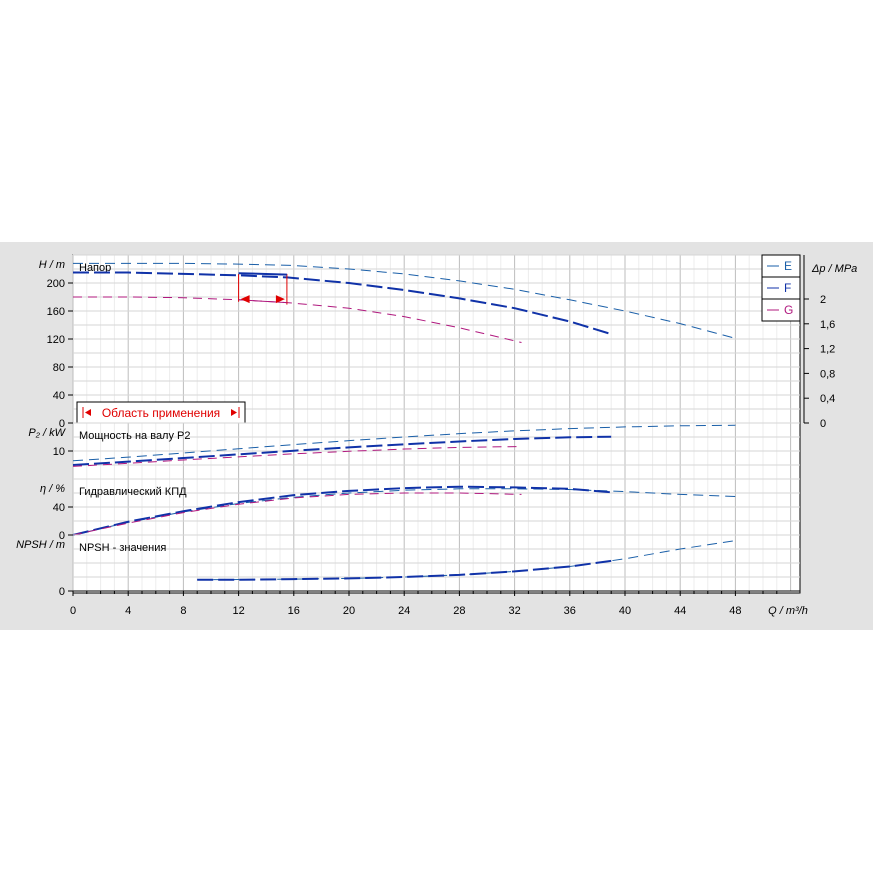  Describe the element at coordinates (56, 284) in the screenshot. I see `y-tick-label: 200` at that location.